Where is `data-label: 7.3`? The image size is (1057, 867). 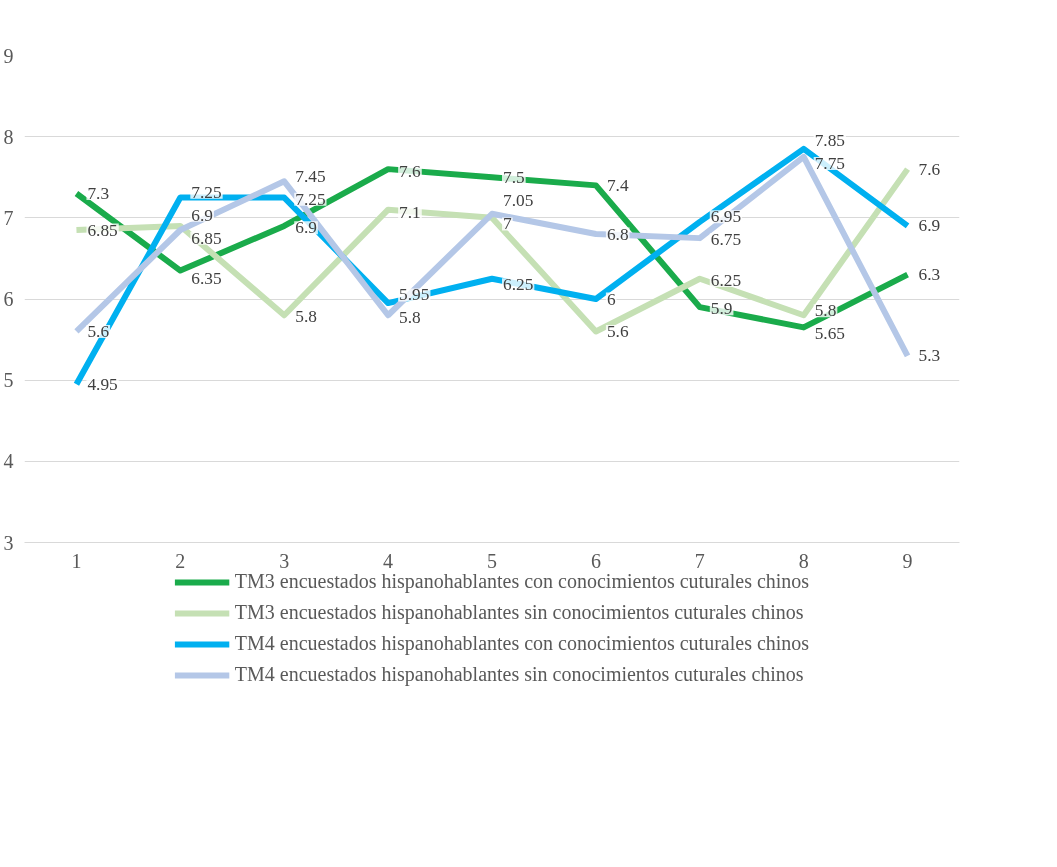
data-label: 7.3 is located at coordinates (98, 193).